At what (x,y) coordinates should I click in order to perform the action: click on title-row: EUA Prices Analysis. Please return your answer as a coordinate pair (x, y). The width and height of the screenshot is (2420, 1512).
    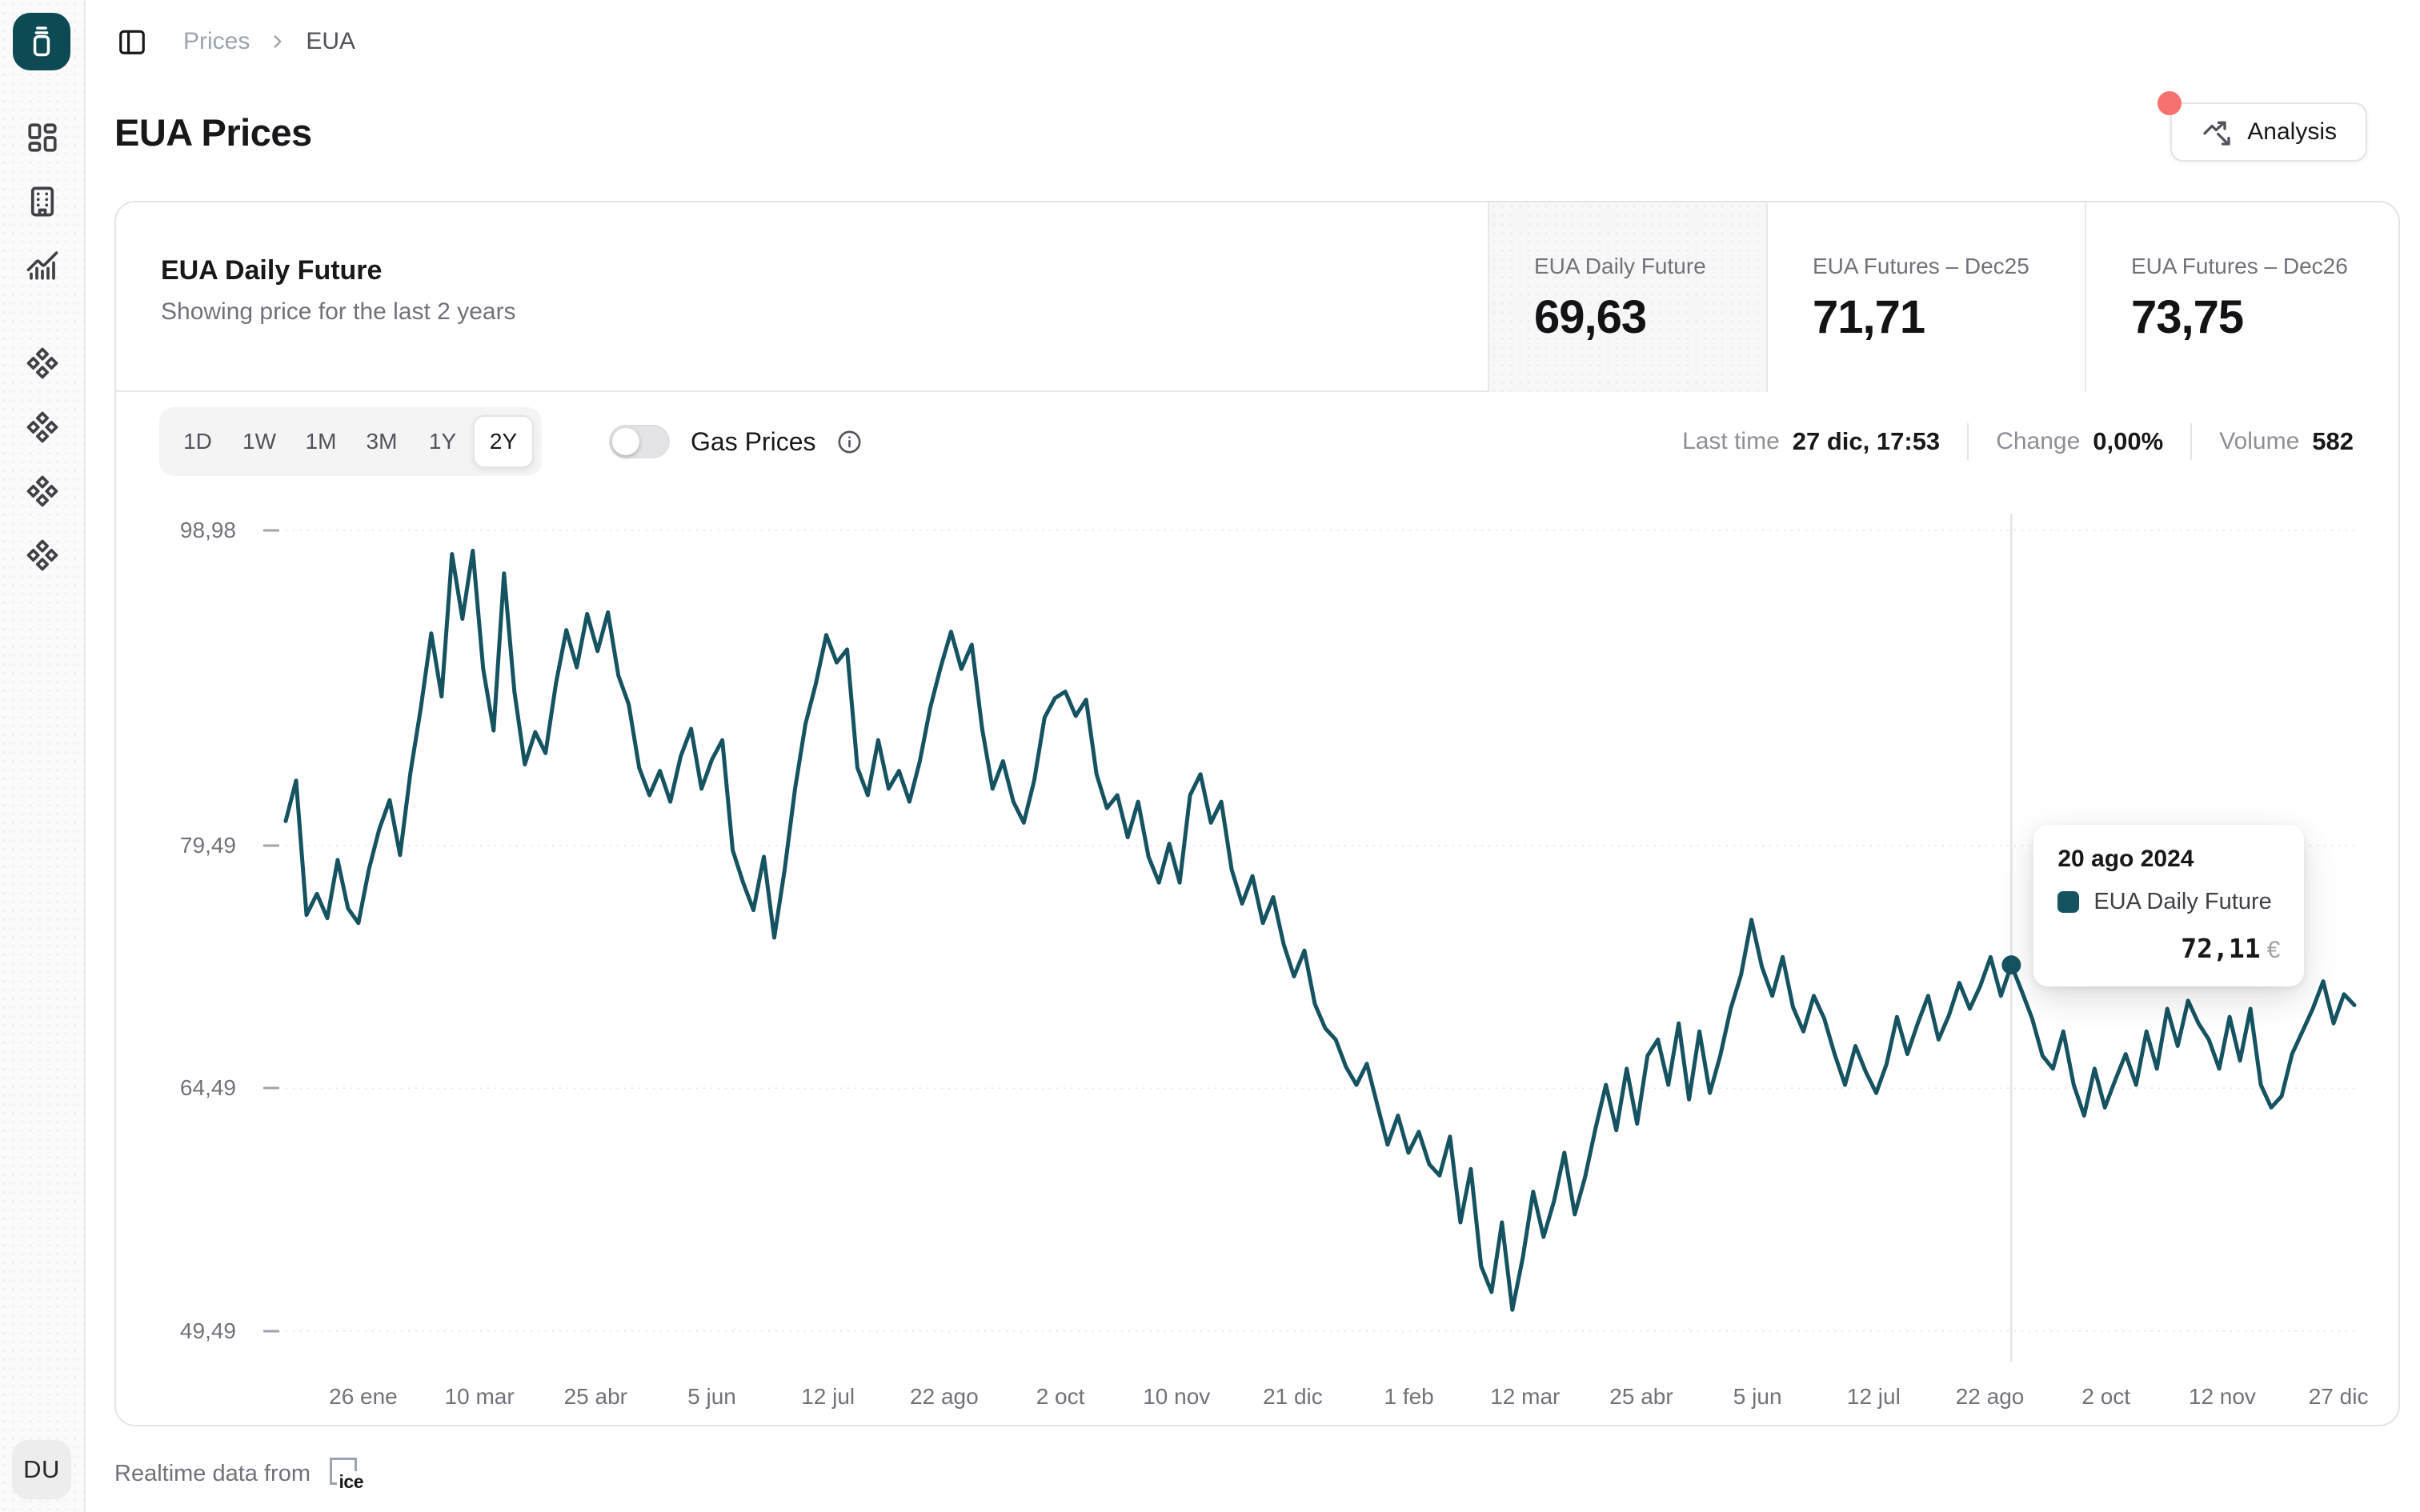
    Looking at the image, I should click on (1253, 126).